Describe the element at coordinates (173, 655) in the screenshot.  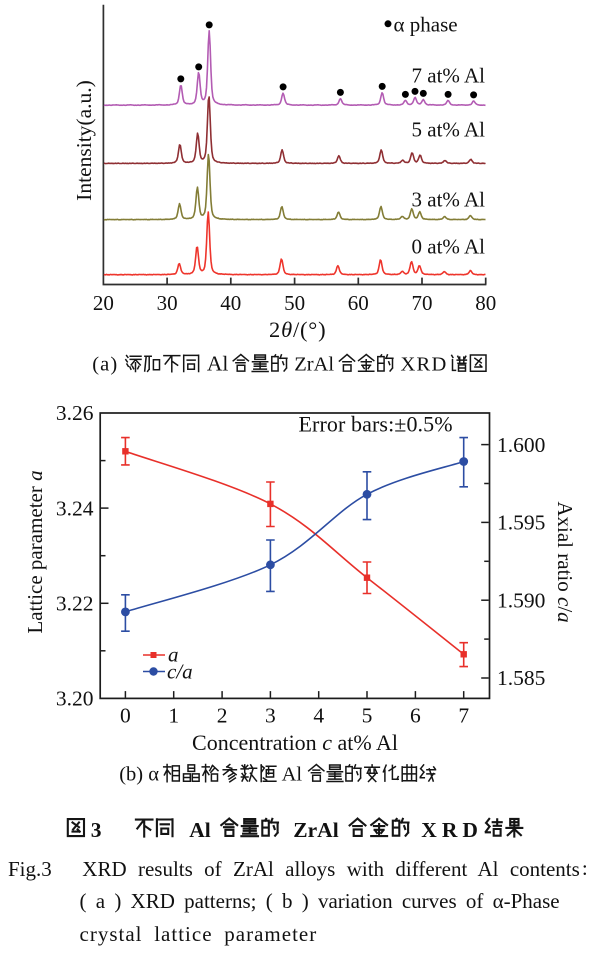
I see `svg-text: a` at that location.